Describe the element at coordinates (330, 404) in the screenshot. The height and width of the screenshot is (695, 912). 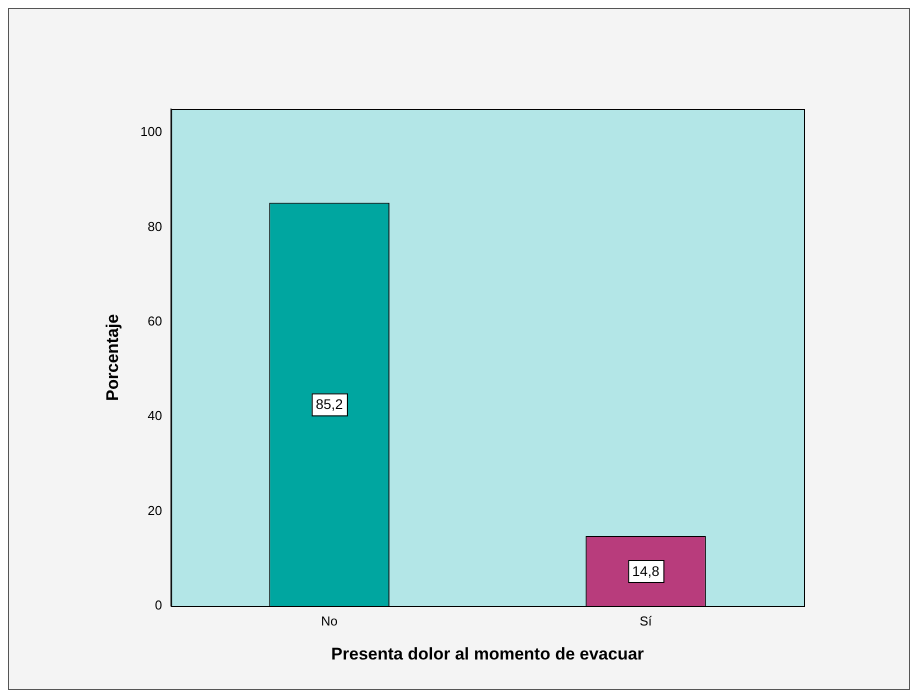
I see `data-label: 85,2` at that location.